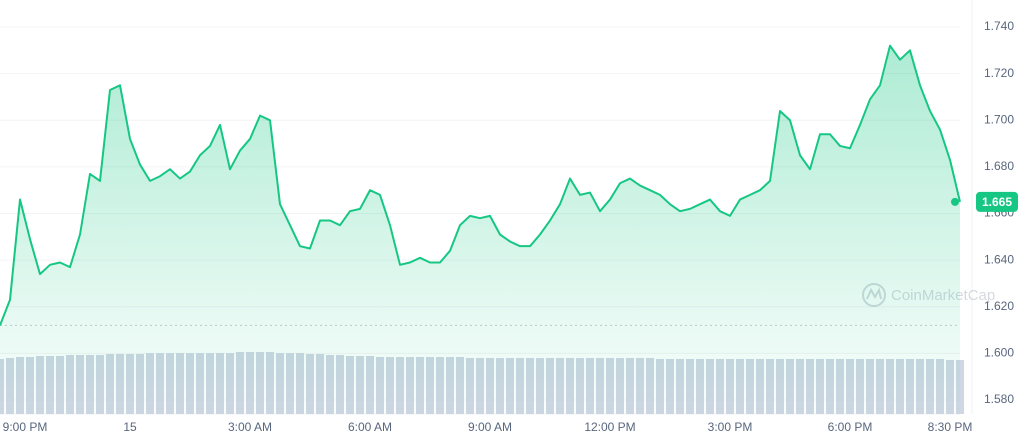 The height and width of the screenshot is (441, 1024). What do you see at coordinates (955, 201) in the screenshot?
I see `last-point` at bounding box center [955, 201].